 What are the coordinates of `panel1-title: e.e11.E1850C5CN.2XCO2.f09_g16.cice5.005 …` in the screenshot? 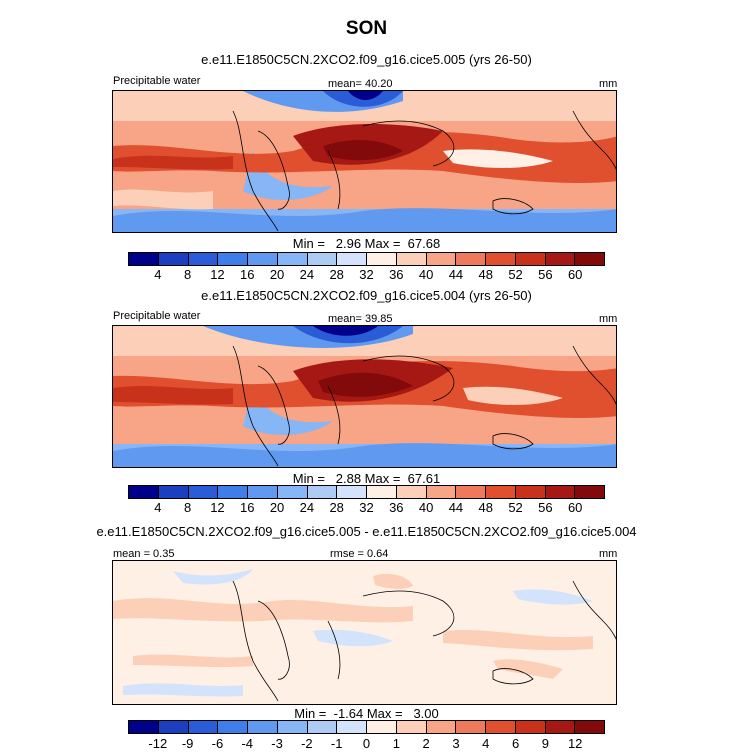 It's located at (366, 59).